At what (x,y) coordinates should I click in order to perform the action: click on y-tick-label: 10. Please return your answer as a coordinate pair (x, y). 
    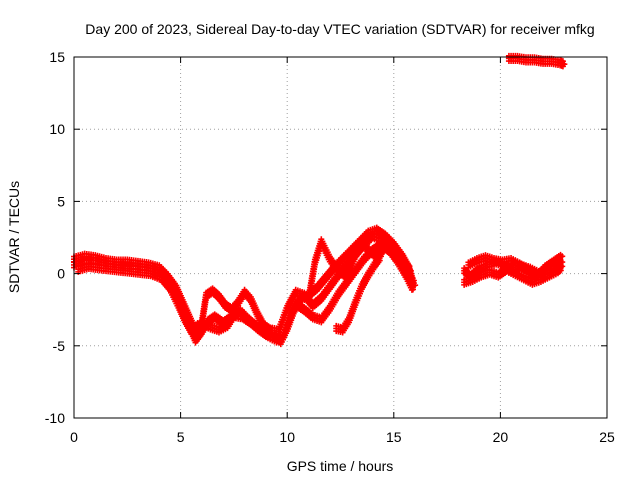
    Looking at the image, I should click on (57, 129).